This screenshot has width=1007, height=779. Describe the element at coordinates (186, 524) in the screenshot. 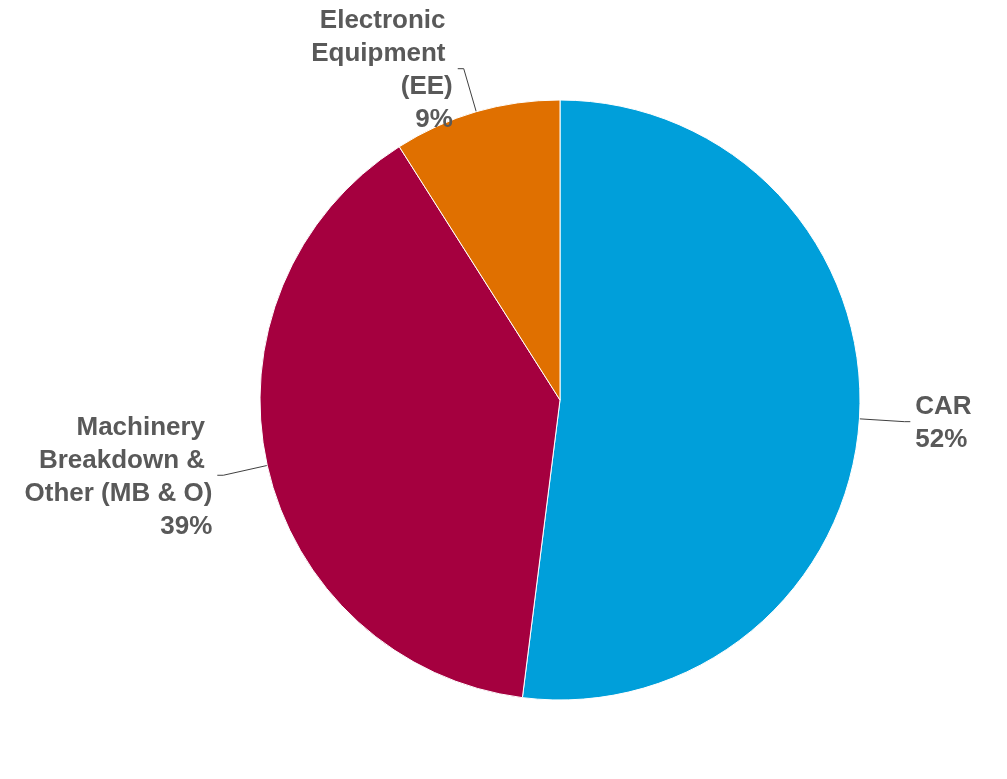

I see `data-label: 39%` at that location.